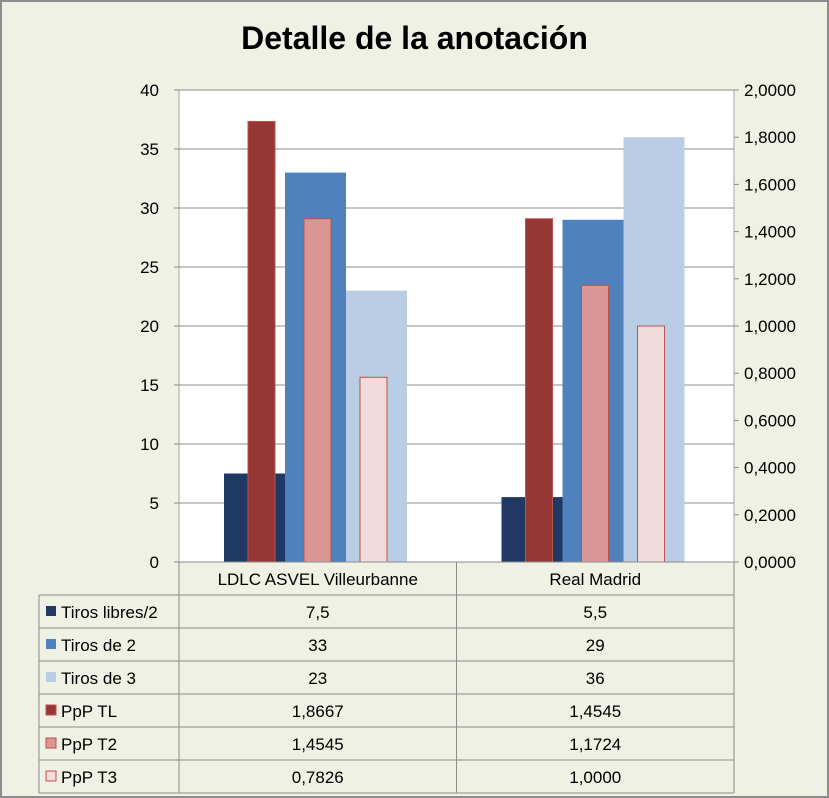 The height and width of the screenshot is (798, 829). What do you see at coordinates (89, 777) in the screenshot?
I see `legend-label: PpP T3` at bounding box center [89, 777].